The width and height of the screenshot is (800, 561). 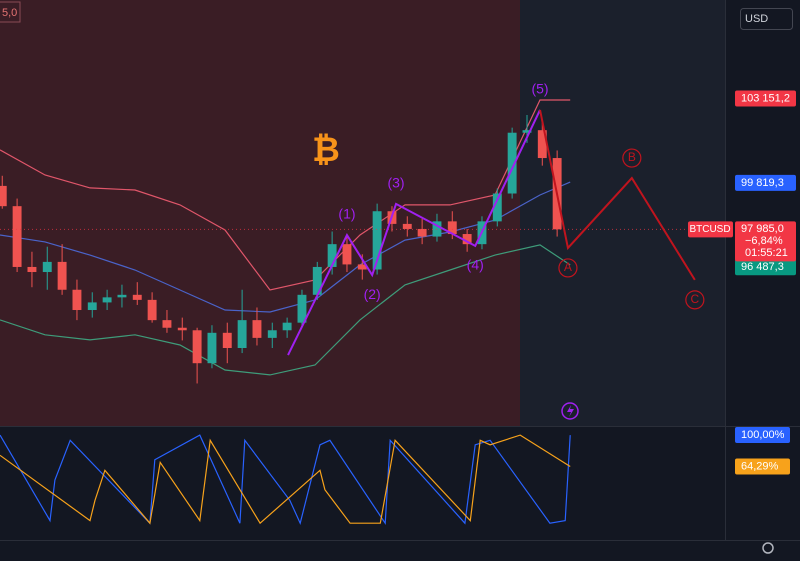 I want to click on last-price-label: 97 985,0, so click(x=762, y=229).